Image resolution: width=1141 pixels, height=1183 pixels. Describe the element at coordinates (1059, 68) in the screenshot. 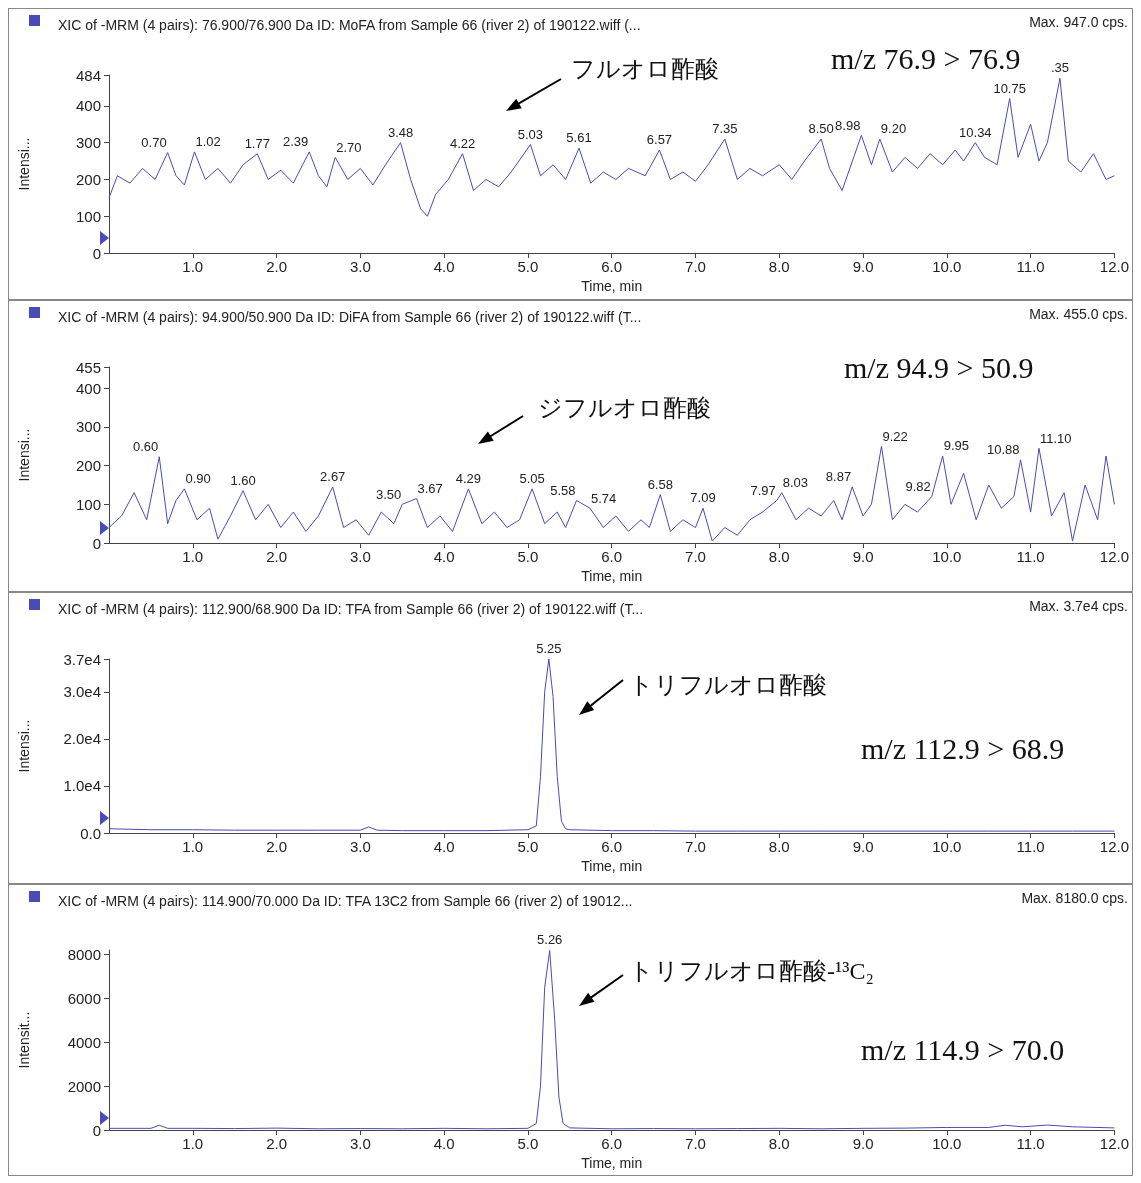

I see `annotation: .35` at that location.